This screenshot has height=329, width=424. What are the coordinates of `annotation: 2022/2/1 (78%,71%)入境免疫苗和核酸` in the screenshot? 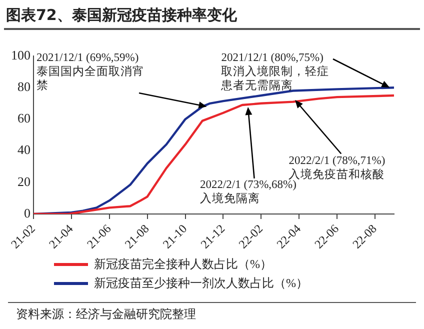 It's located at (337, 167).